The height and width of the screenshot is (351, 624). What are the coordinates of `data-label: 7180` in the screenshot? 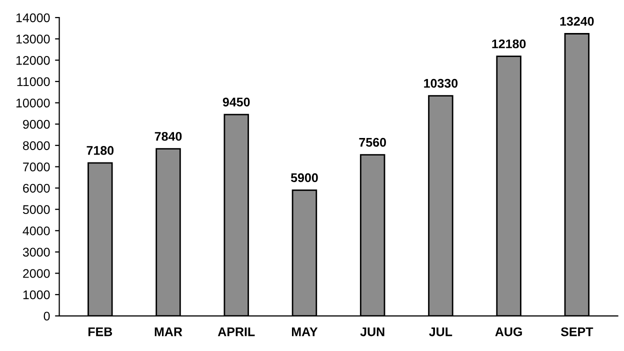 It's located at (100, 150).